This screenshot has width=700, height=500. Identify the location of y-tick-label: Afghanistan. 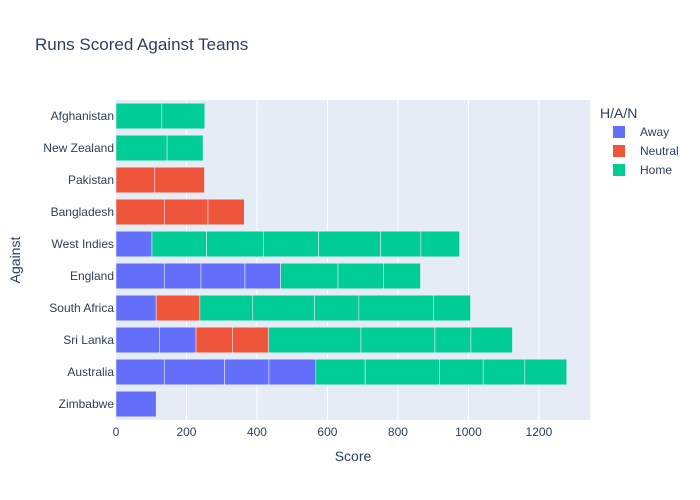
(82, 116).